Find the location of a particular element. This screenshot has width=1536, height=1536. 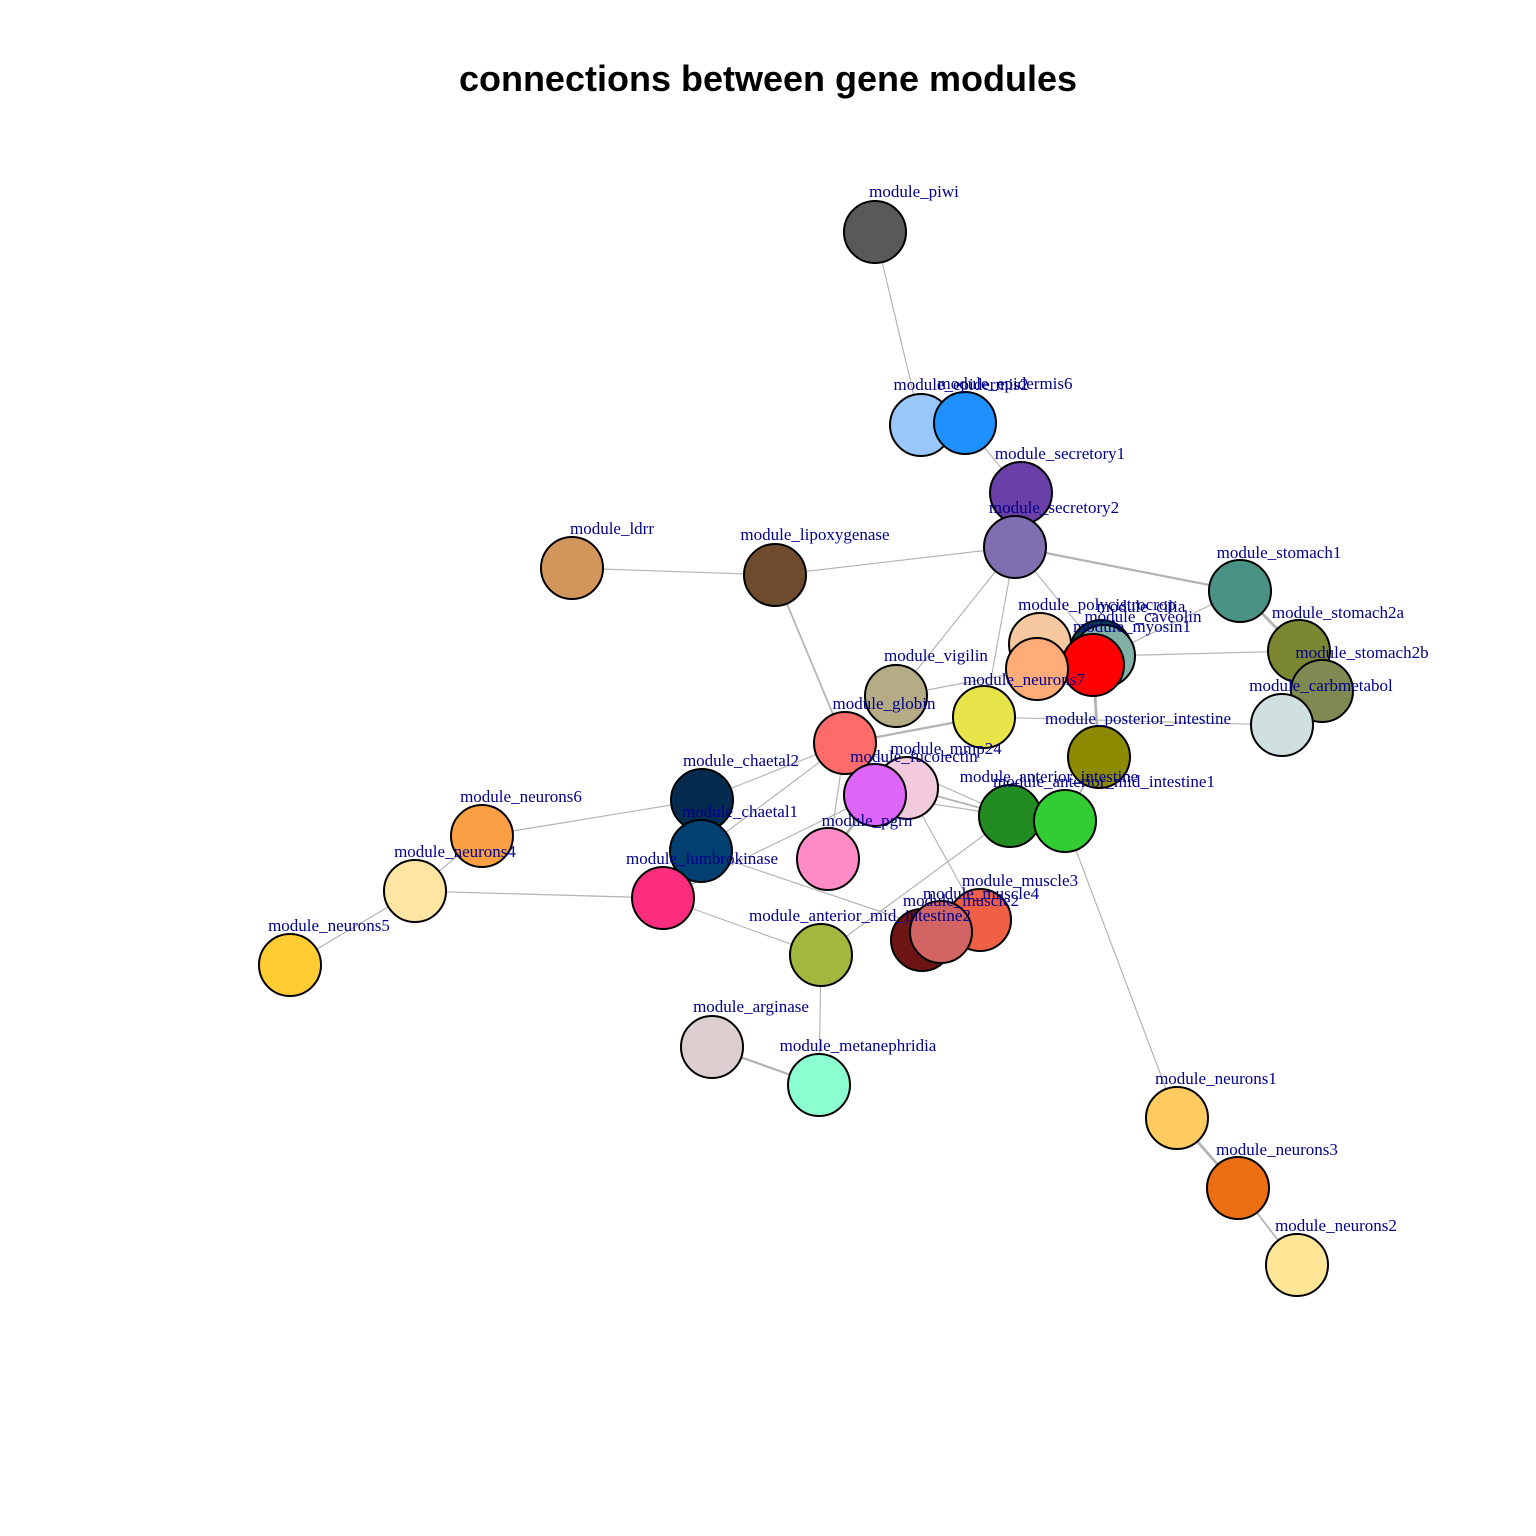

node-label-pgrn: module_pgrn is located at coordinates (867, 820).